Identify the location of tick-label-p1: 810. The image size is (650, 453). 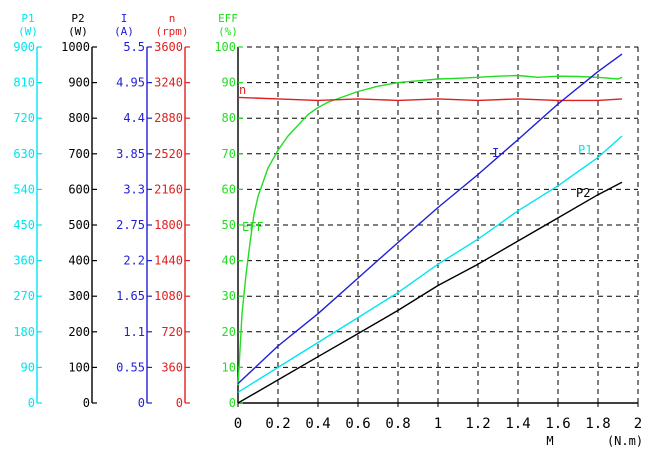
(24, 83).